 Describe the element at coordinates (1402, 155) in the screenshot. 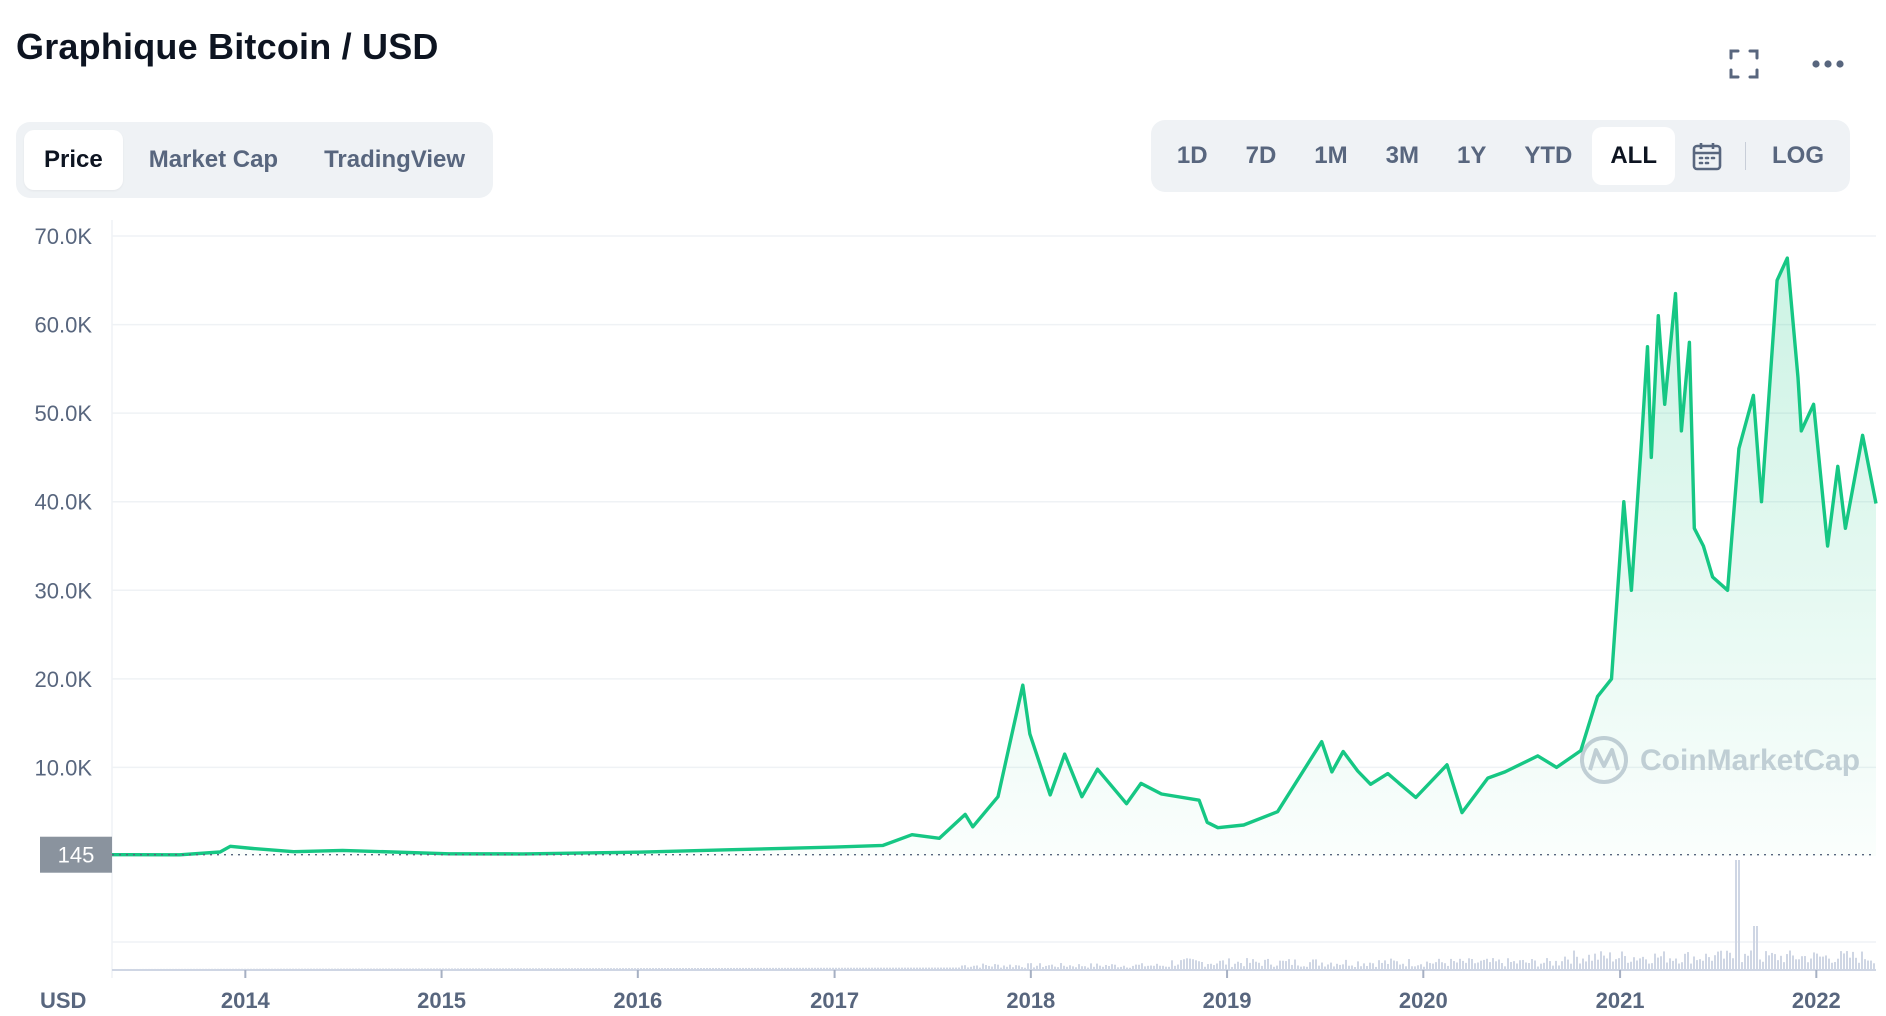

I see `range-3m: 3M` at that location.